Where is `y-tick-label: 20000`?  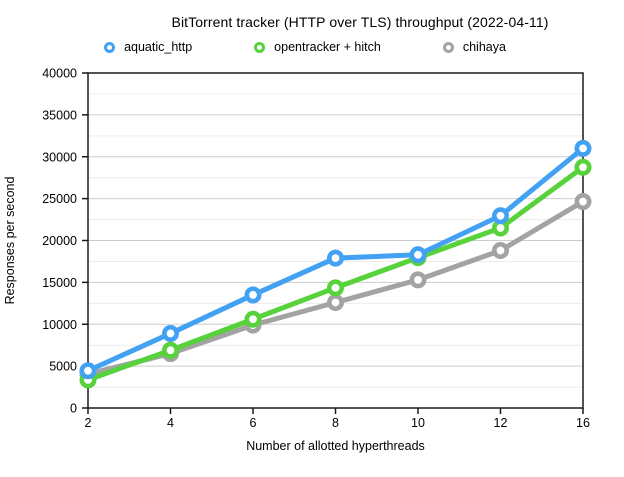
y-tick-label: 20000 is located at coordinates (59, 241).